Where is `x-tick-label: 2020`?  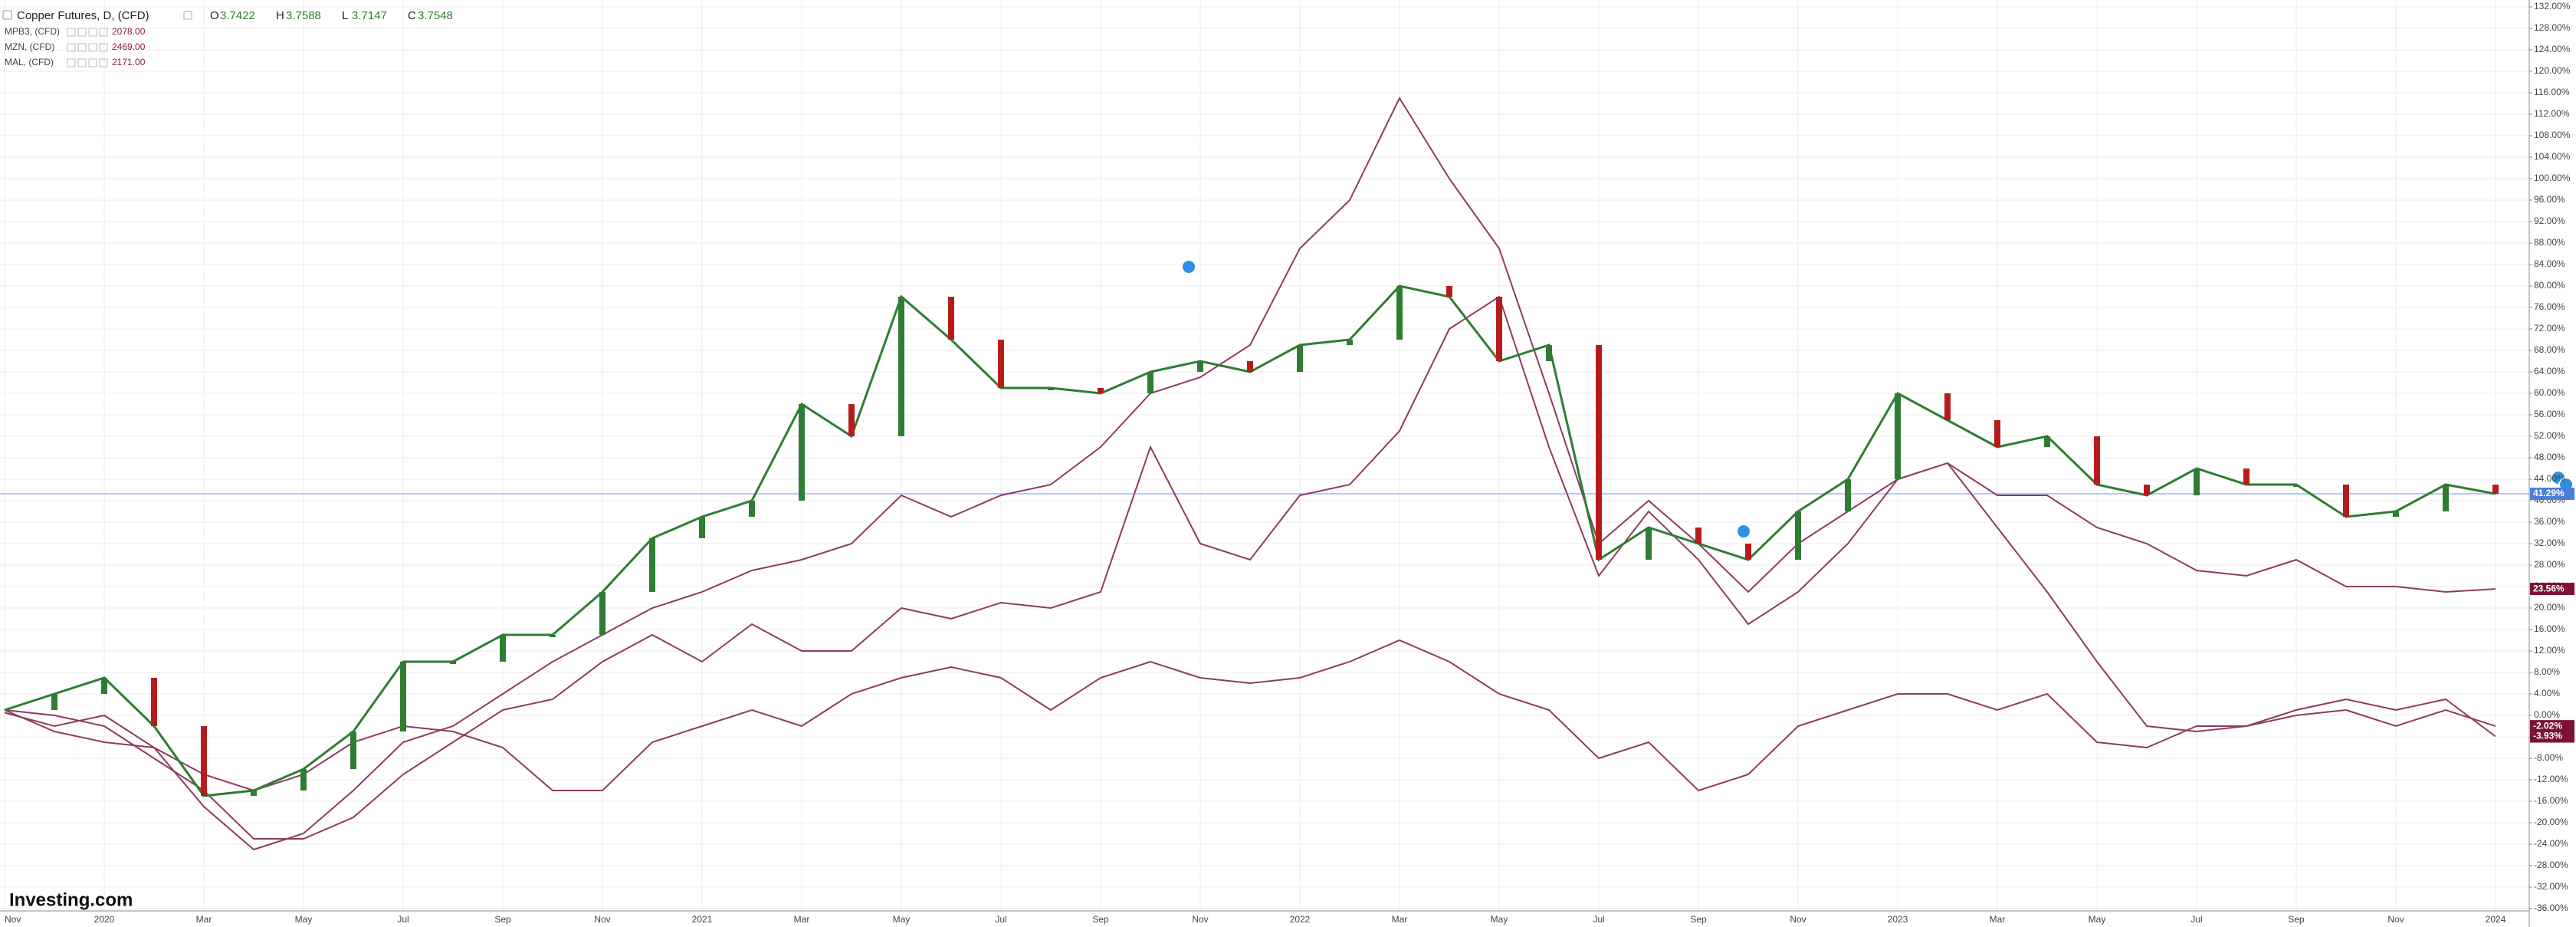
x-tick-label: 2020 is located at coordinates (104, 919).